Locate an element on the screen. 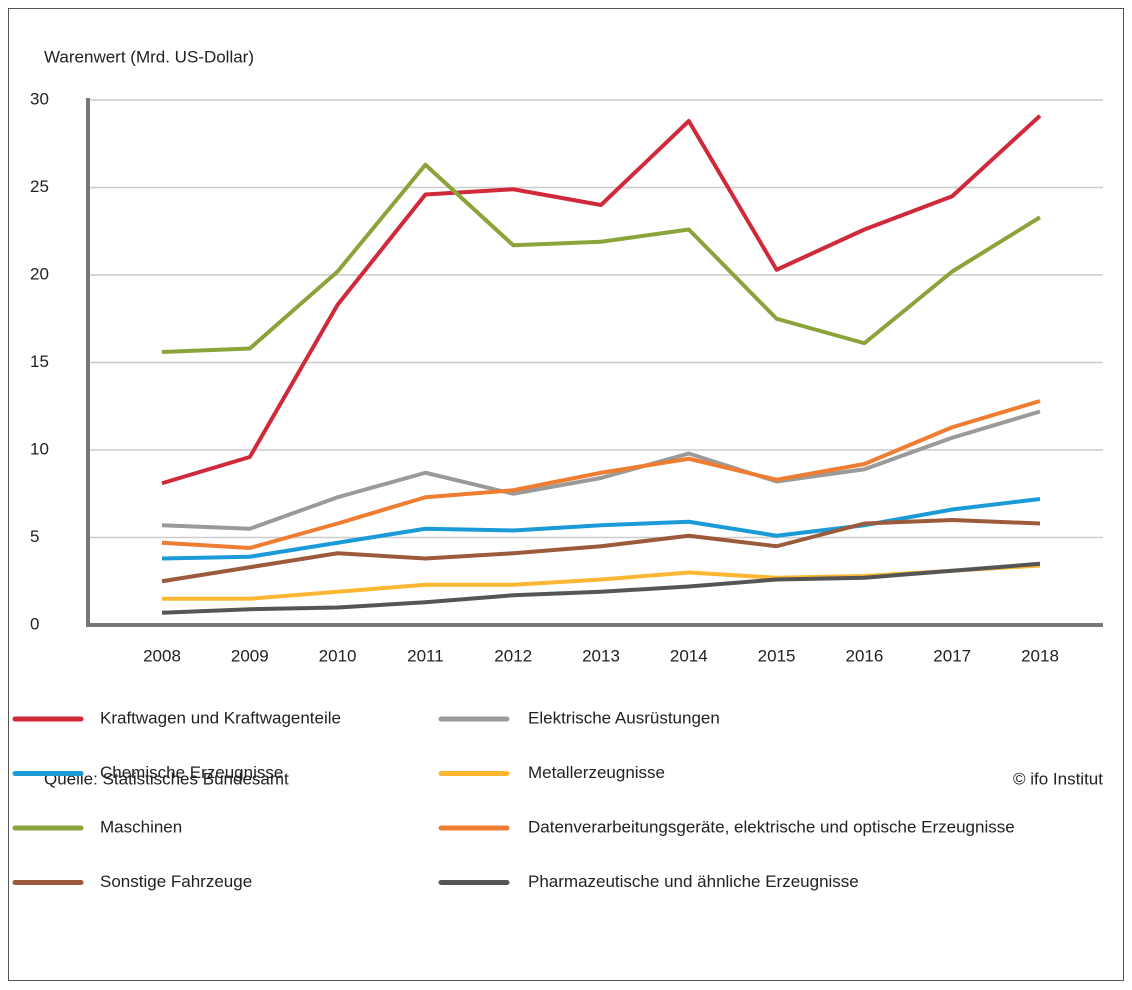 The width and height of the screenshot is (1132, 990). x-tick-label: 2009 is located at coordinates (250, 655).